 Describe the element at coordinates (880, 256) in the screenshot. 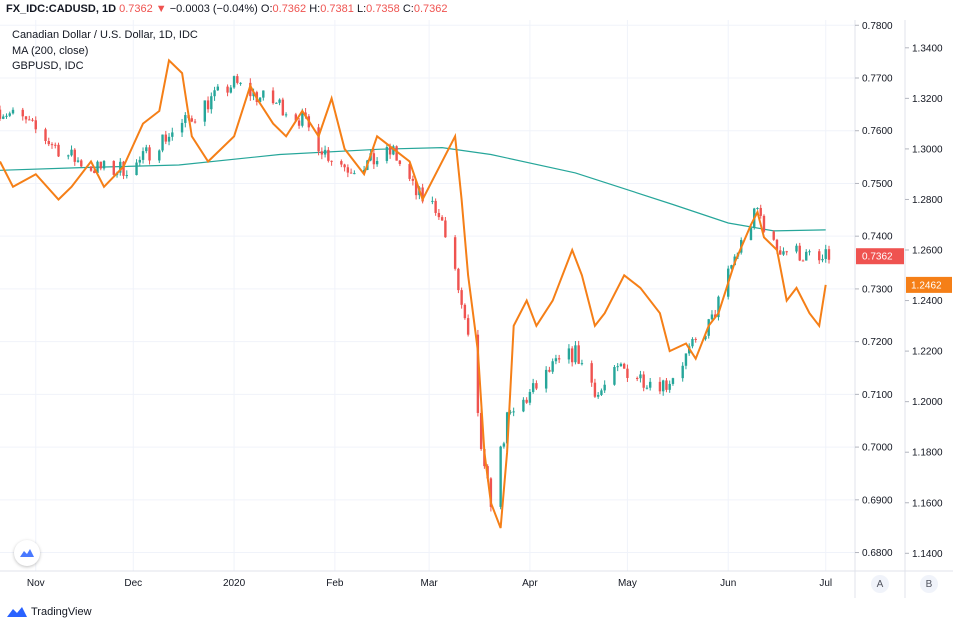

I see `last-price-tag` at that location.